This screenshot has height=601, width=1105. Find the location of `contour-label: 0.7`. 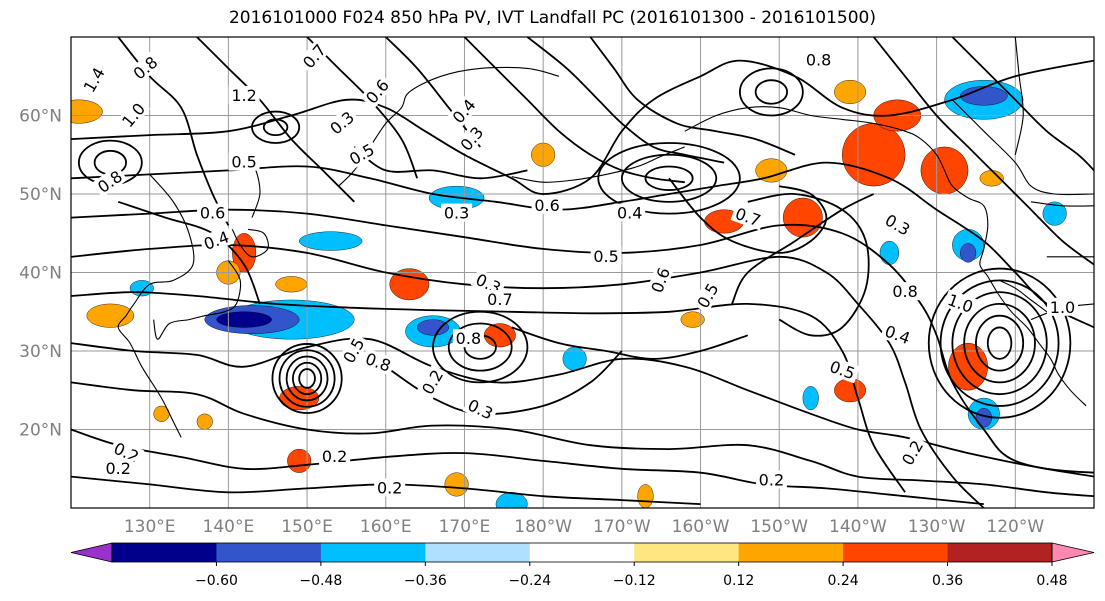

contour-label: 0.7 is located at coordinates (500, 299).